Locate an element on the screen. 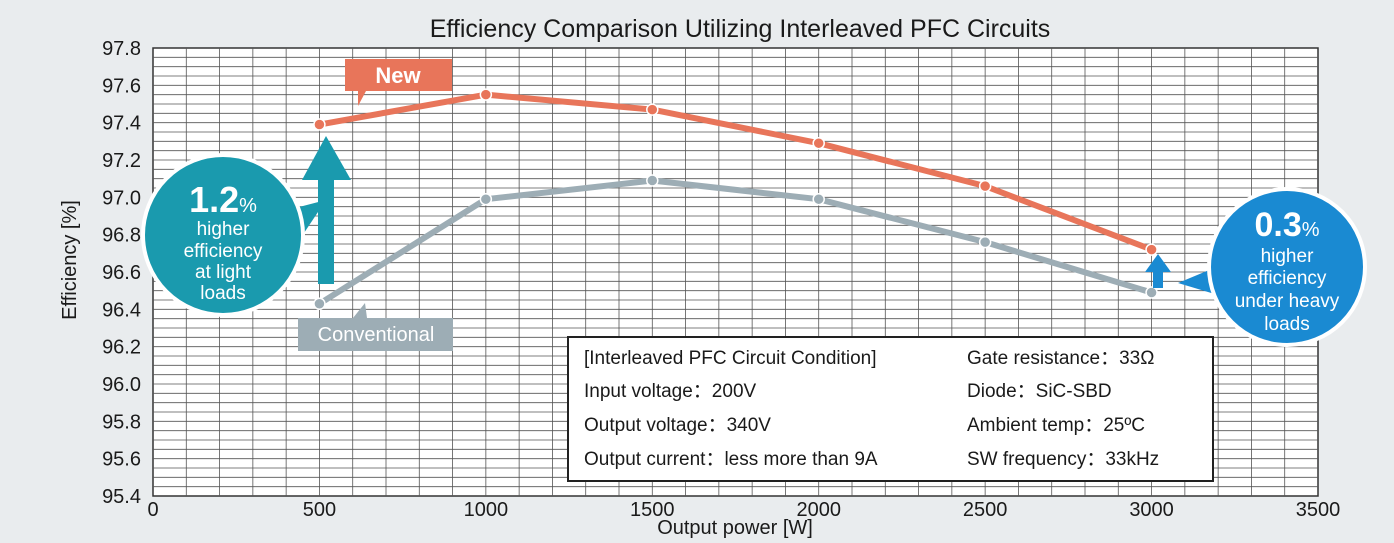 This screenshot has width=1394, height=543. y-tick-label: 96.8 is located at coordinates (121, 236).